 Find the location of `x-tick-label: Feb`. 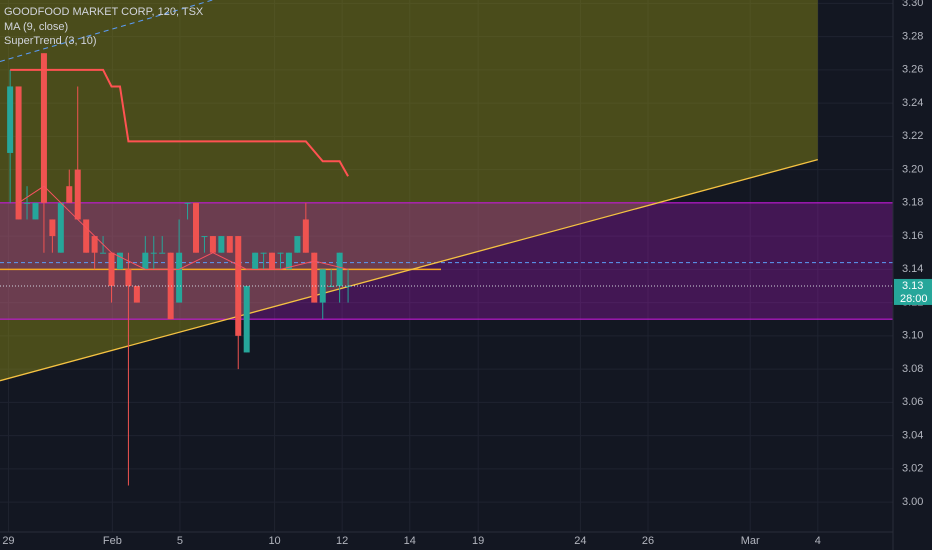

x-tick-label: Feb is located at coordinates (112, 541).